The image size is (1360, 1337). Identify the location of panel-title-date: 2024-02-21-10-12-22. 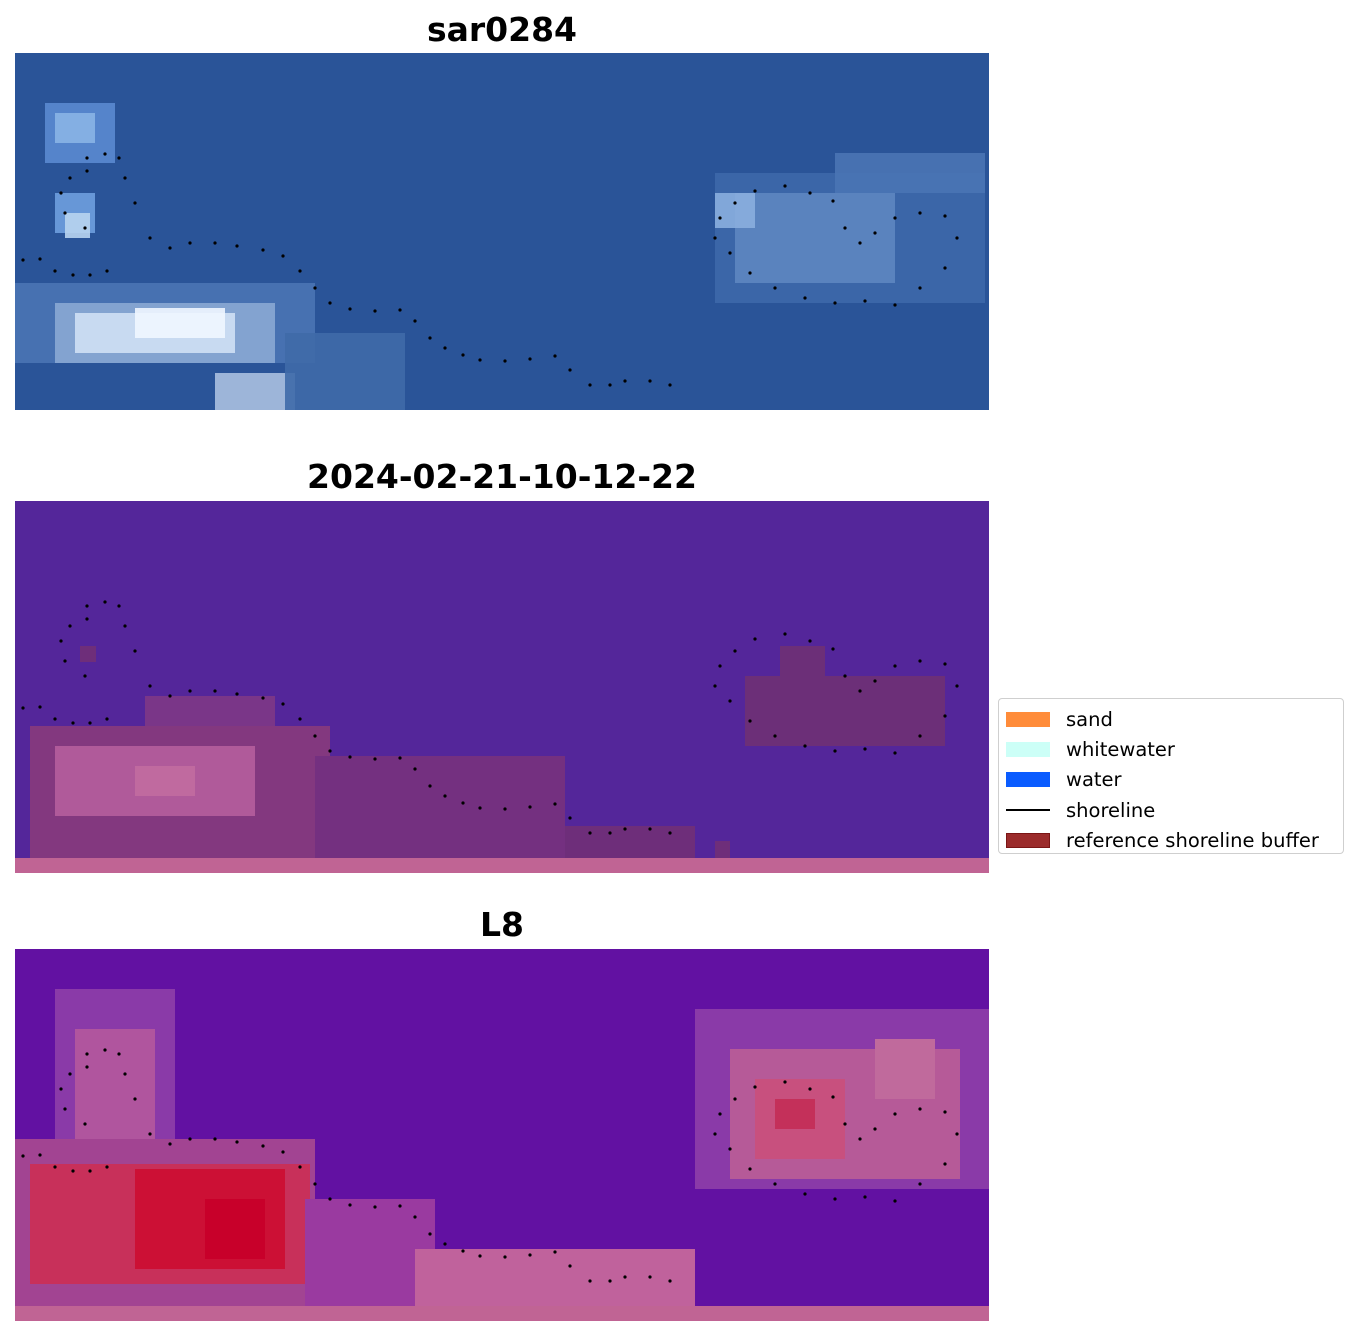
(502, 476).